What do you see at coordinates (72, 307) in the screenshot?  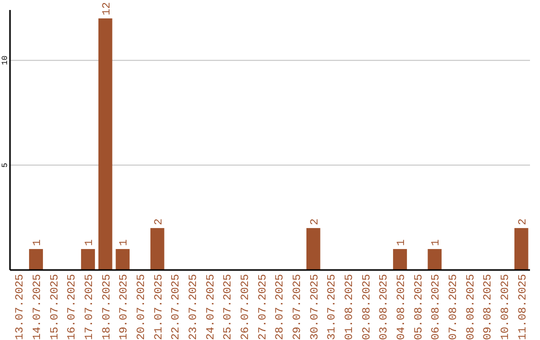 I see `x-tick-label: 16.07.2025` at bounding box center [72, 307].